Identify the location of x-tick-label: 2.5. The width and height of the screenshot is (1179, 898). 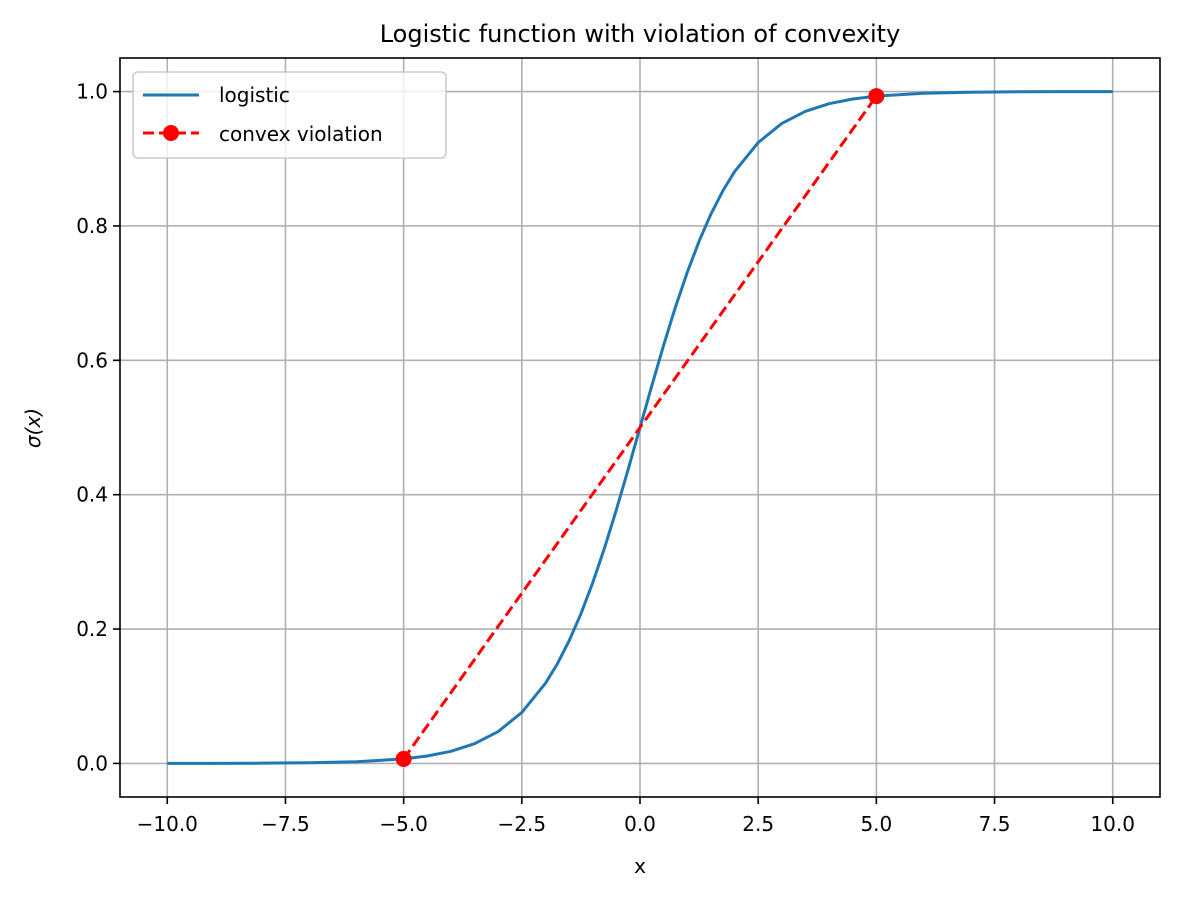
(758, 824).